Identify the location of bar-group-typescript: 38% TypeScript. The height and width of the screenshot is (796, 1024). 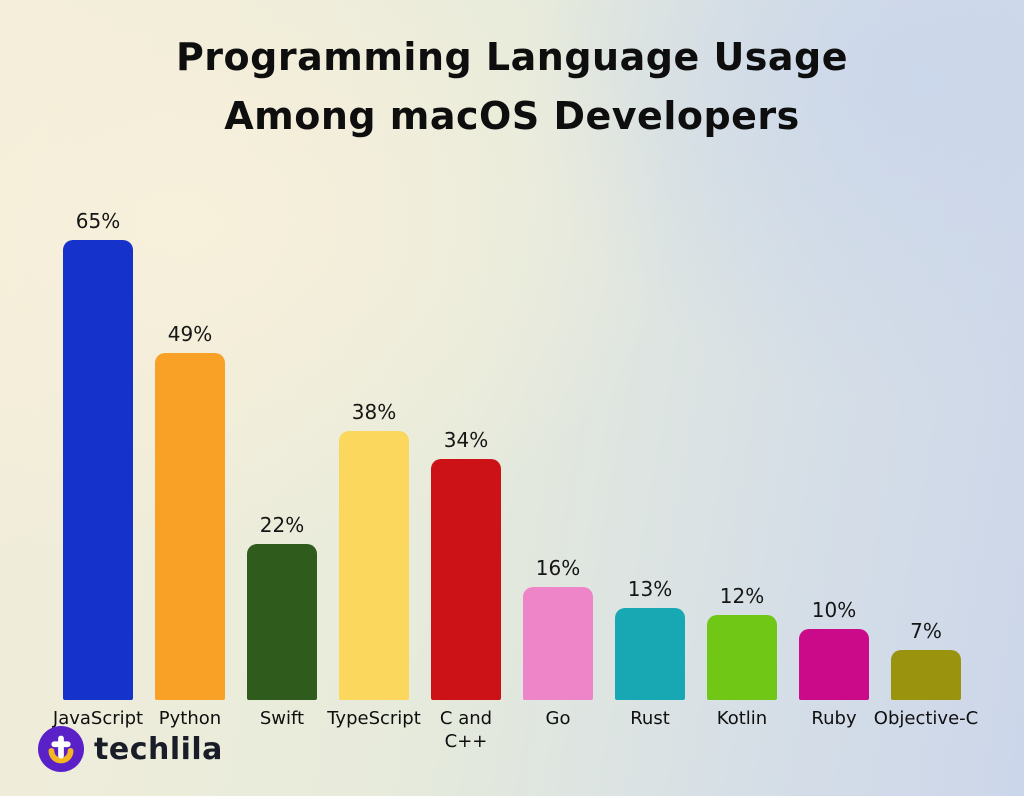
(374, 564).